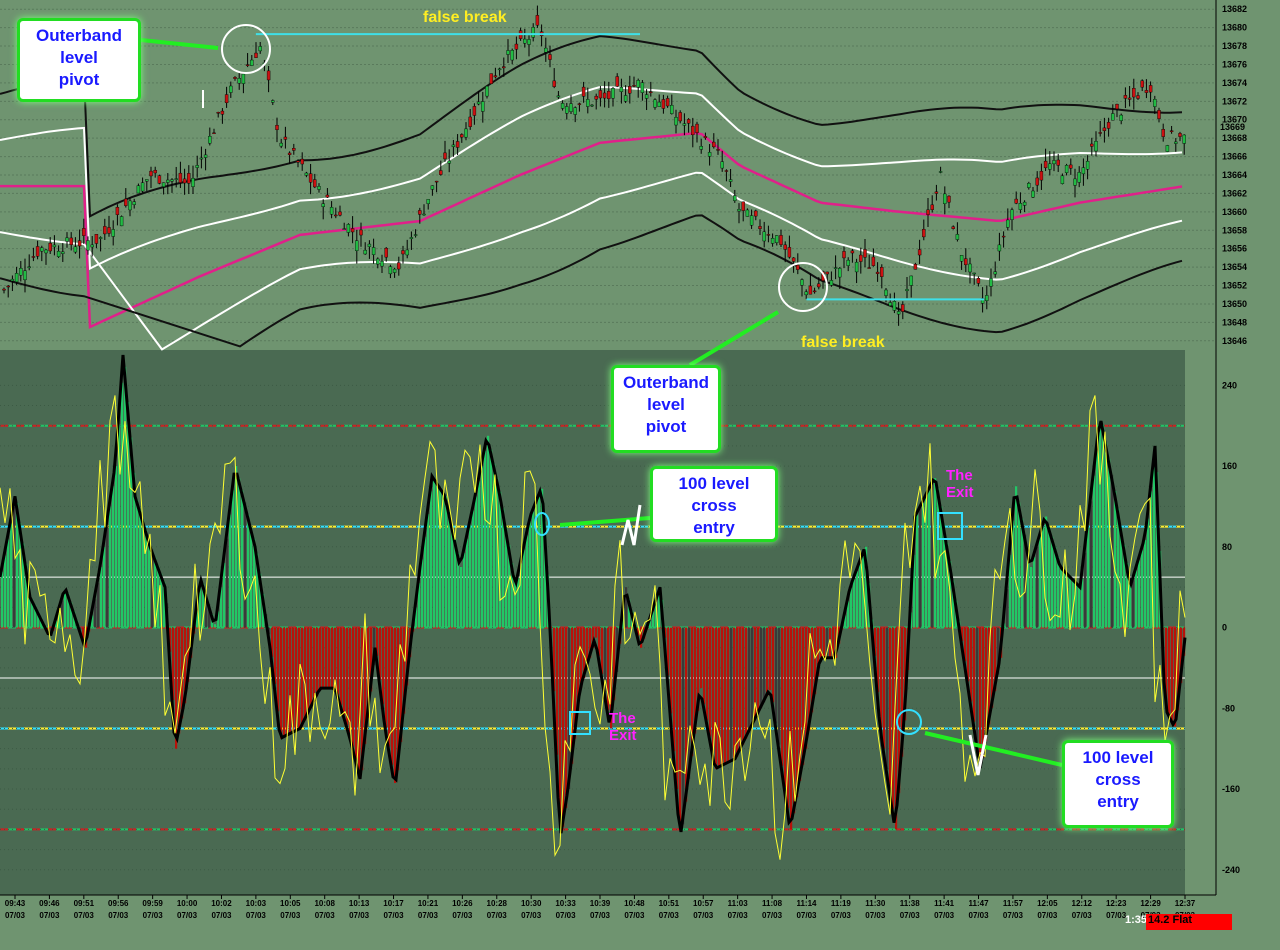 The height and width of the screenshot is (950, 1280). I want to click on osc-tick-label: -80, so click(1228, 708).